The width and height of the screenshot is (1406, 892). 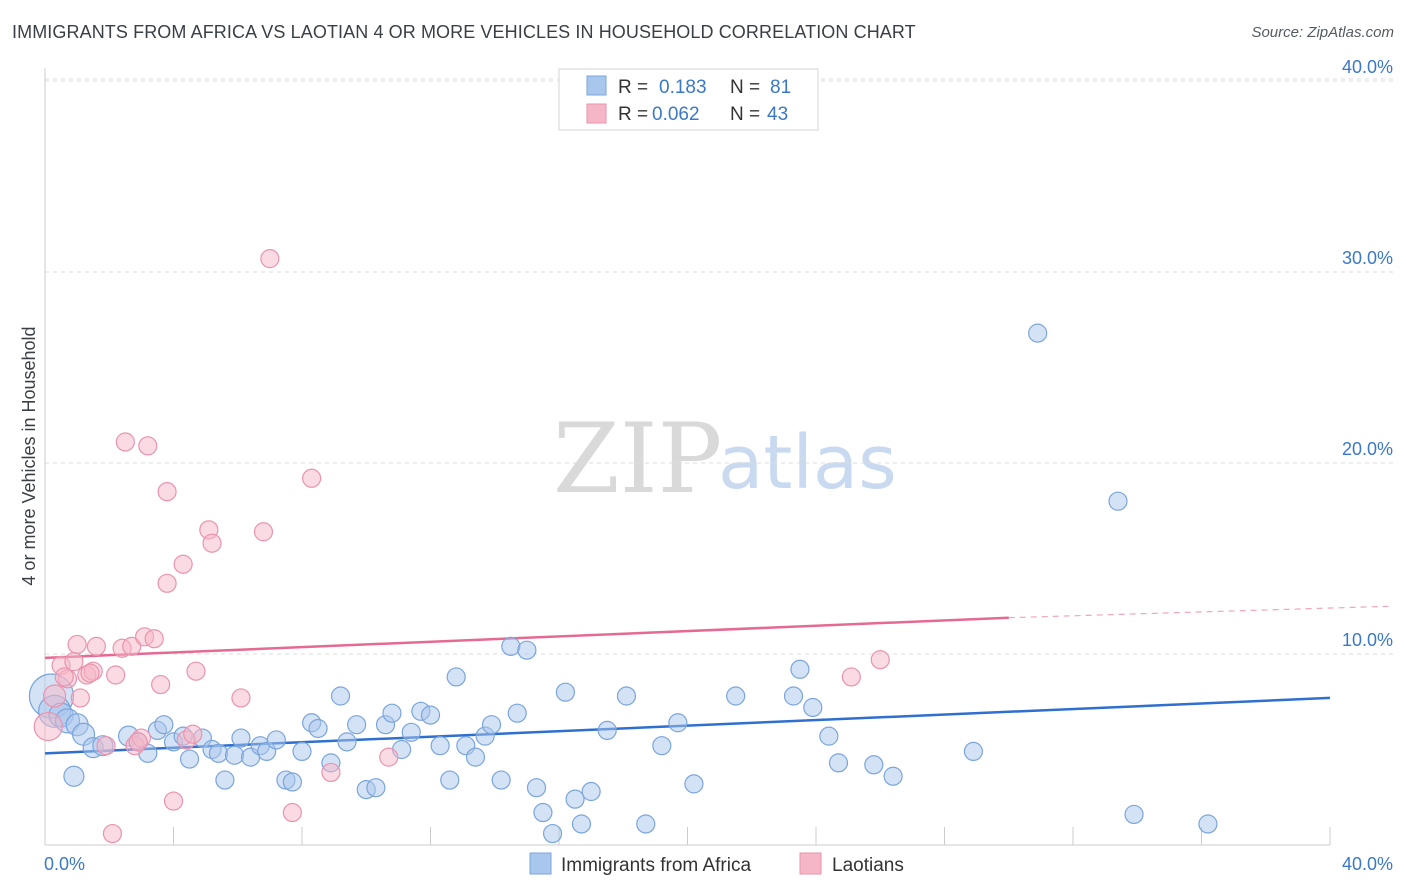 What do you see at coordinates (716, 864) in the screenshot?
I see `bottom-legend: Immigrants from Africa Laotians` at bounding box center [716, 864].